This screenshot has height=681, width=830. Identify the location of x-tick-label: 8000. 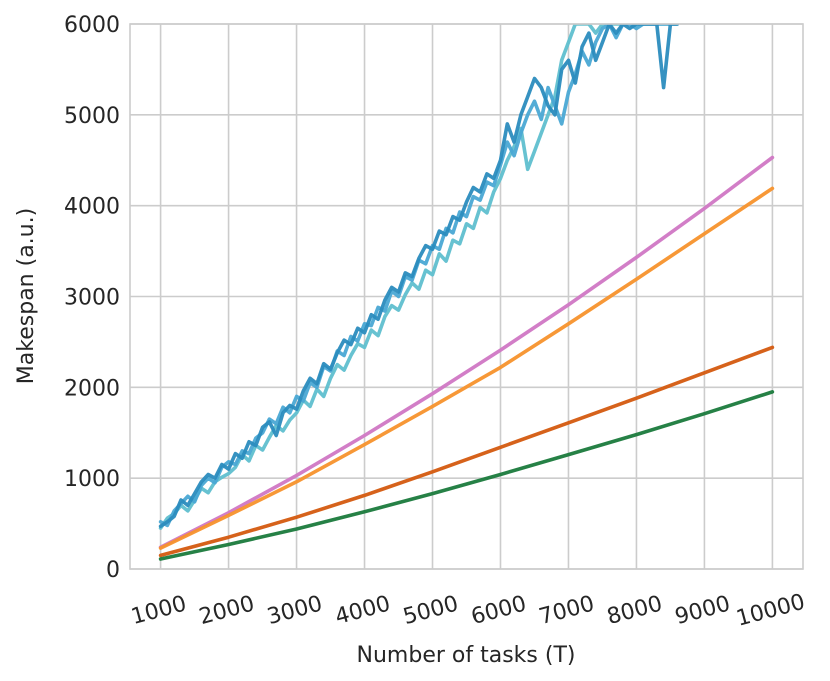
(634, 610).